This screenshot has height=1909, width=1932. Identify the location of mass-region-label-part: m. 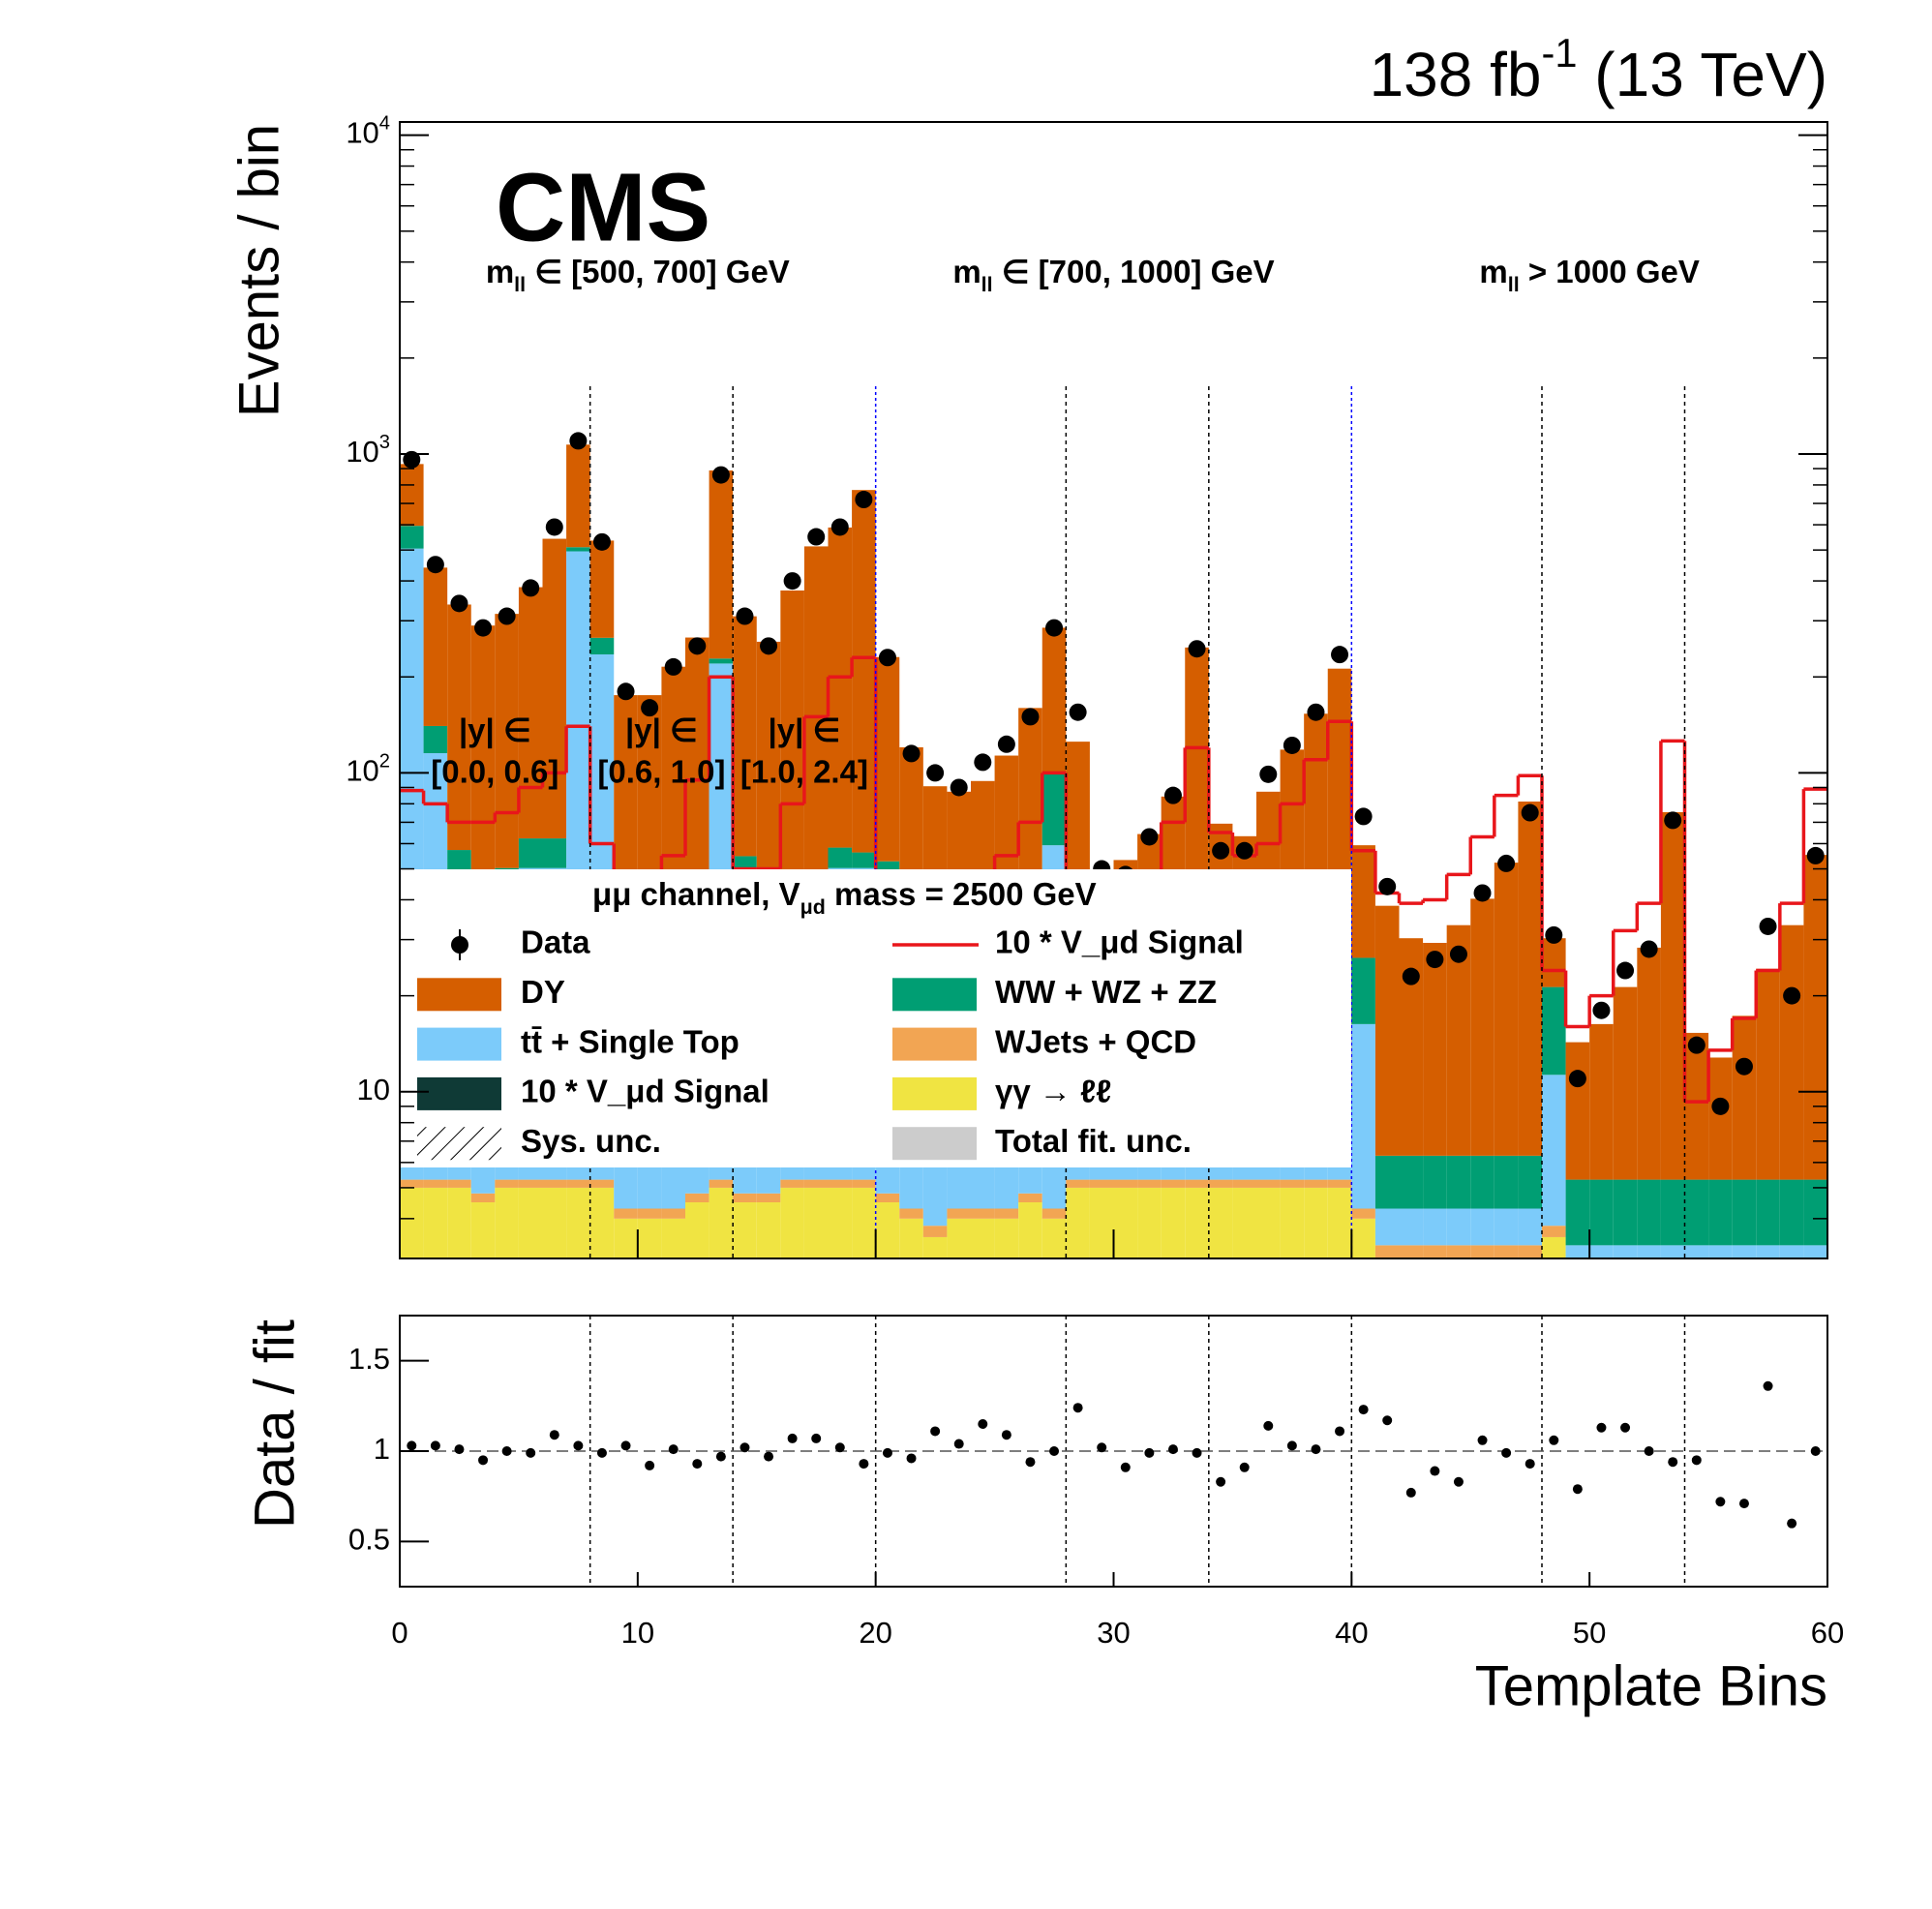
(500, 271).